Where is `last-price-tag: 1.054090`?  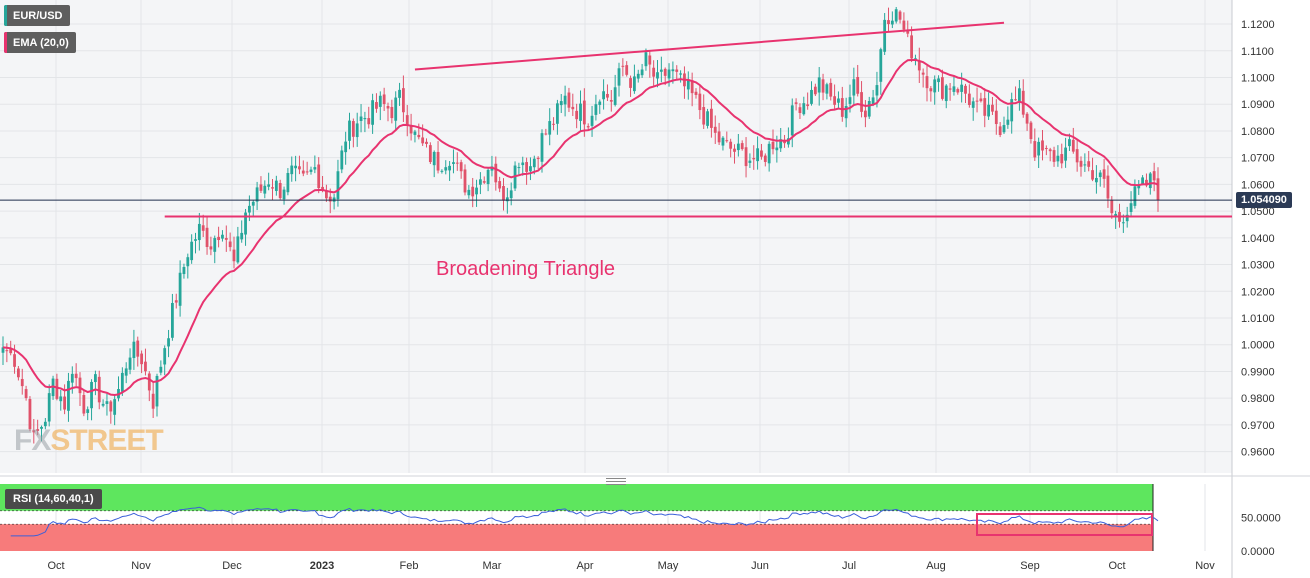 last-price-tag: 1.054090 is located at coordinates (1264, 200).